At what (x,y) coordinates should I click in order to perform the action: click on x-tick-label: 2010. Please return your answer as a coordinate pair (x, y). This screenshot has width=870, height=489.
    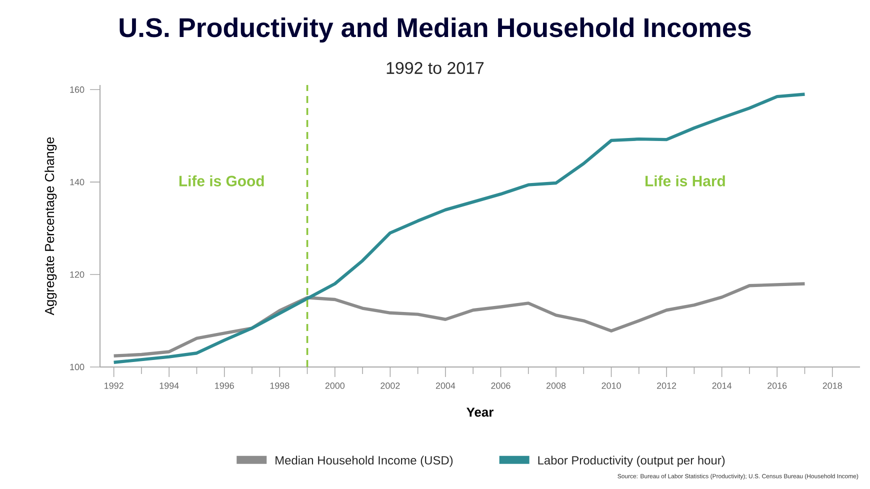
    Looking at the image, I should click on (611, 385).